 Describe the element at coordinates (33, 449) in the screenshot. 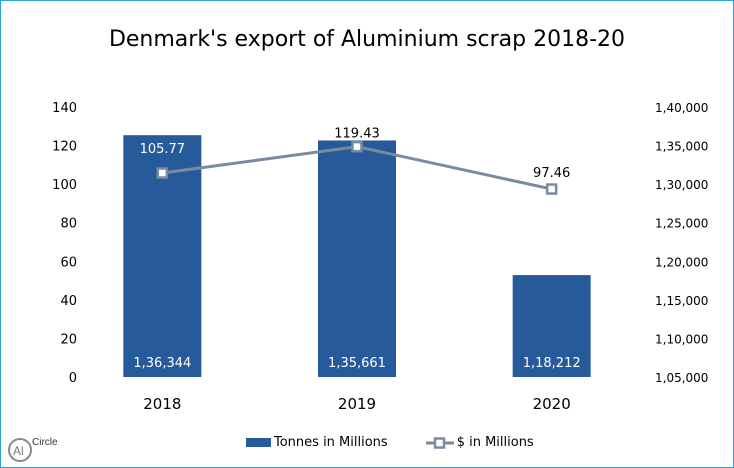

I see `logo-mark: Al Circle` at that location.